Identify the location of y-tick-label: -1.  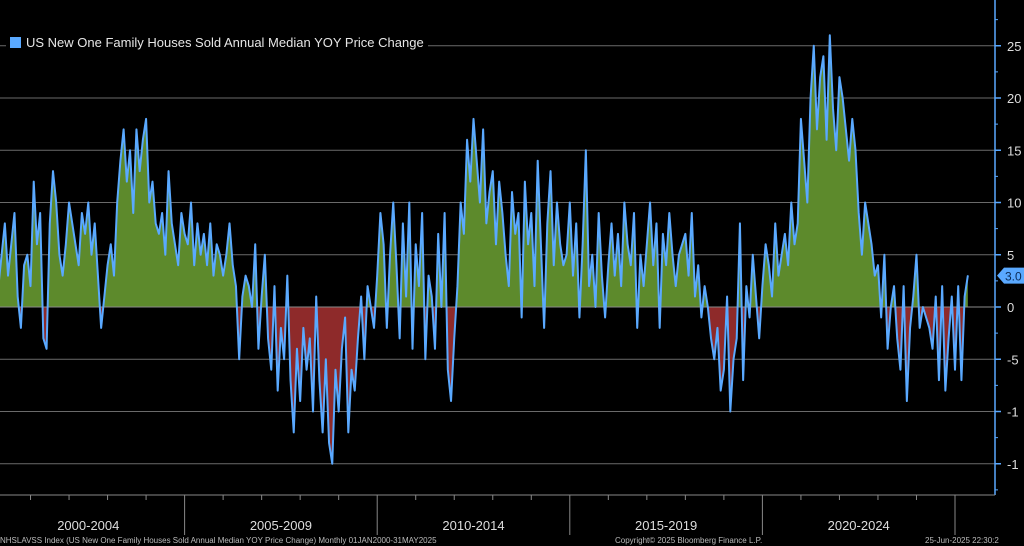
(1013, 412).